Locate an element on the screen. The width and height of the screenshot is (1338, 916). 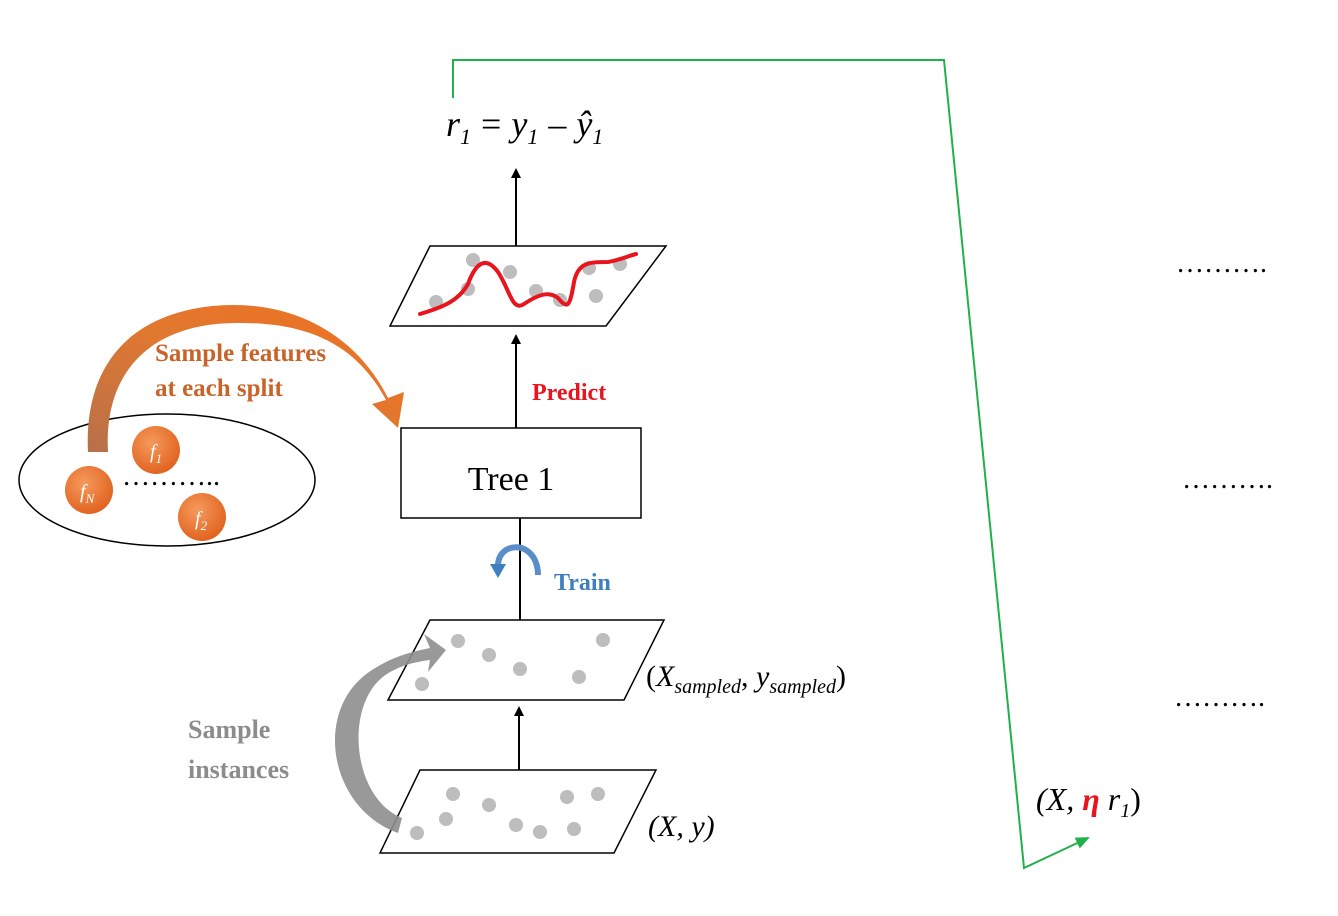
feature-fN: fN is located at coordinates (89, 490).